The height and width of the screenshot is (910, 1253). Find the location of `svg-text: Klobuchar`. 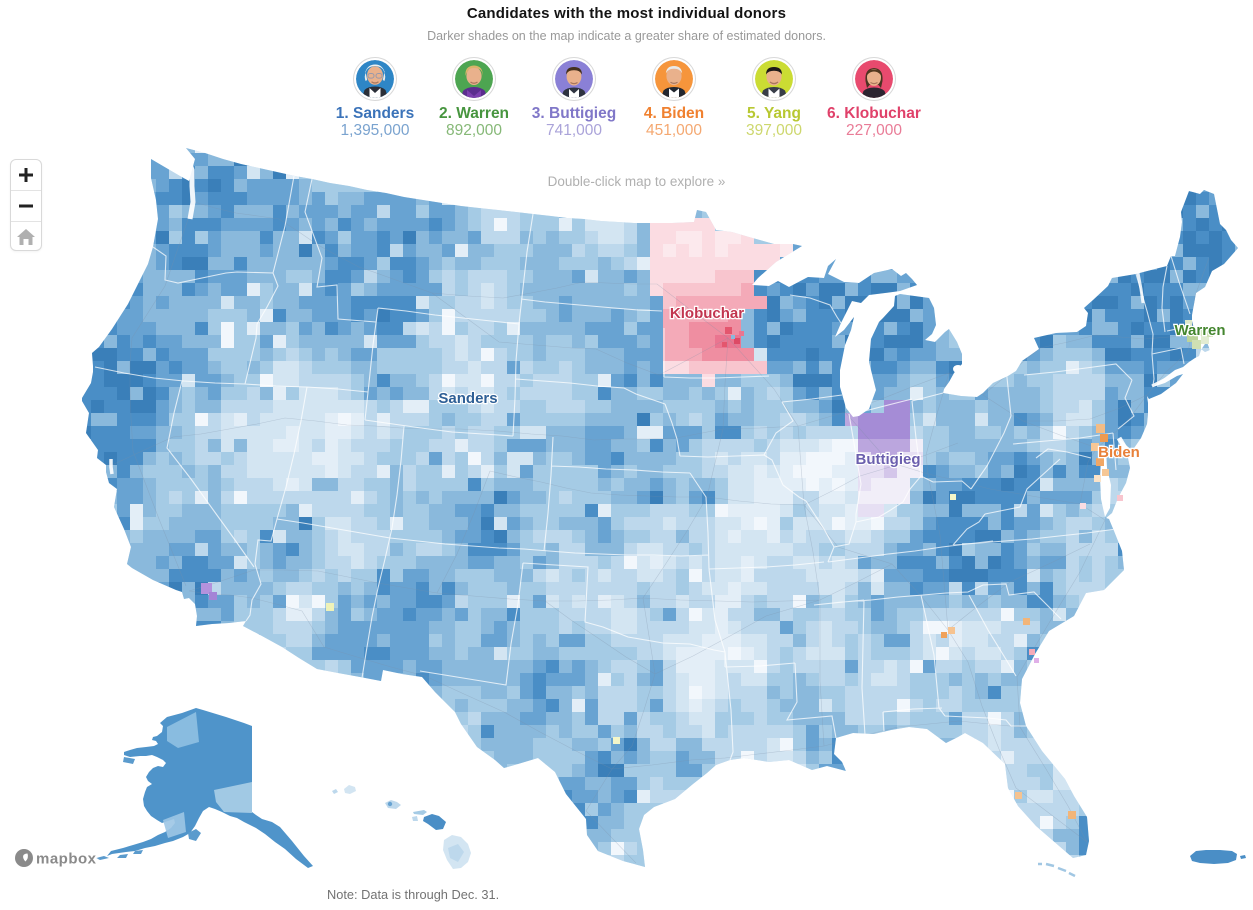

svg-text: Klobuchar is located at coordinates (707, 313).